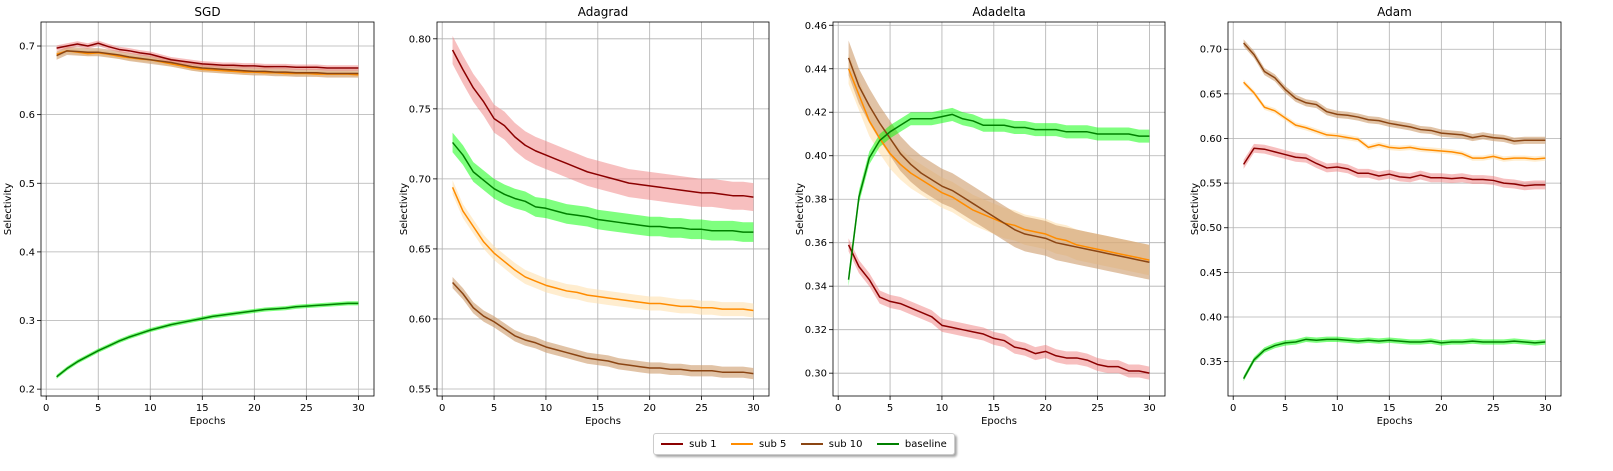 This screenshot has width=1613, height=471. I want to click on y-tick-label: 0.46, so click(816, 26).